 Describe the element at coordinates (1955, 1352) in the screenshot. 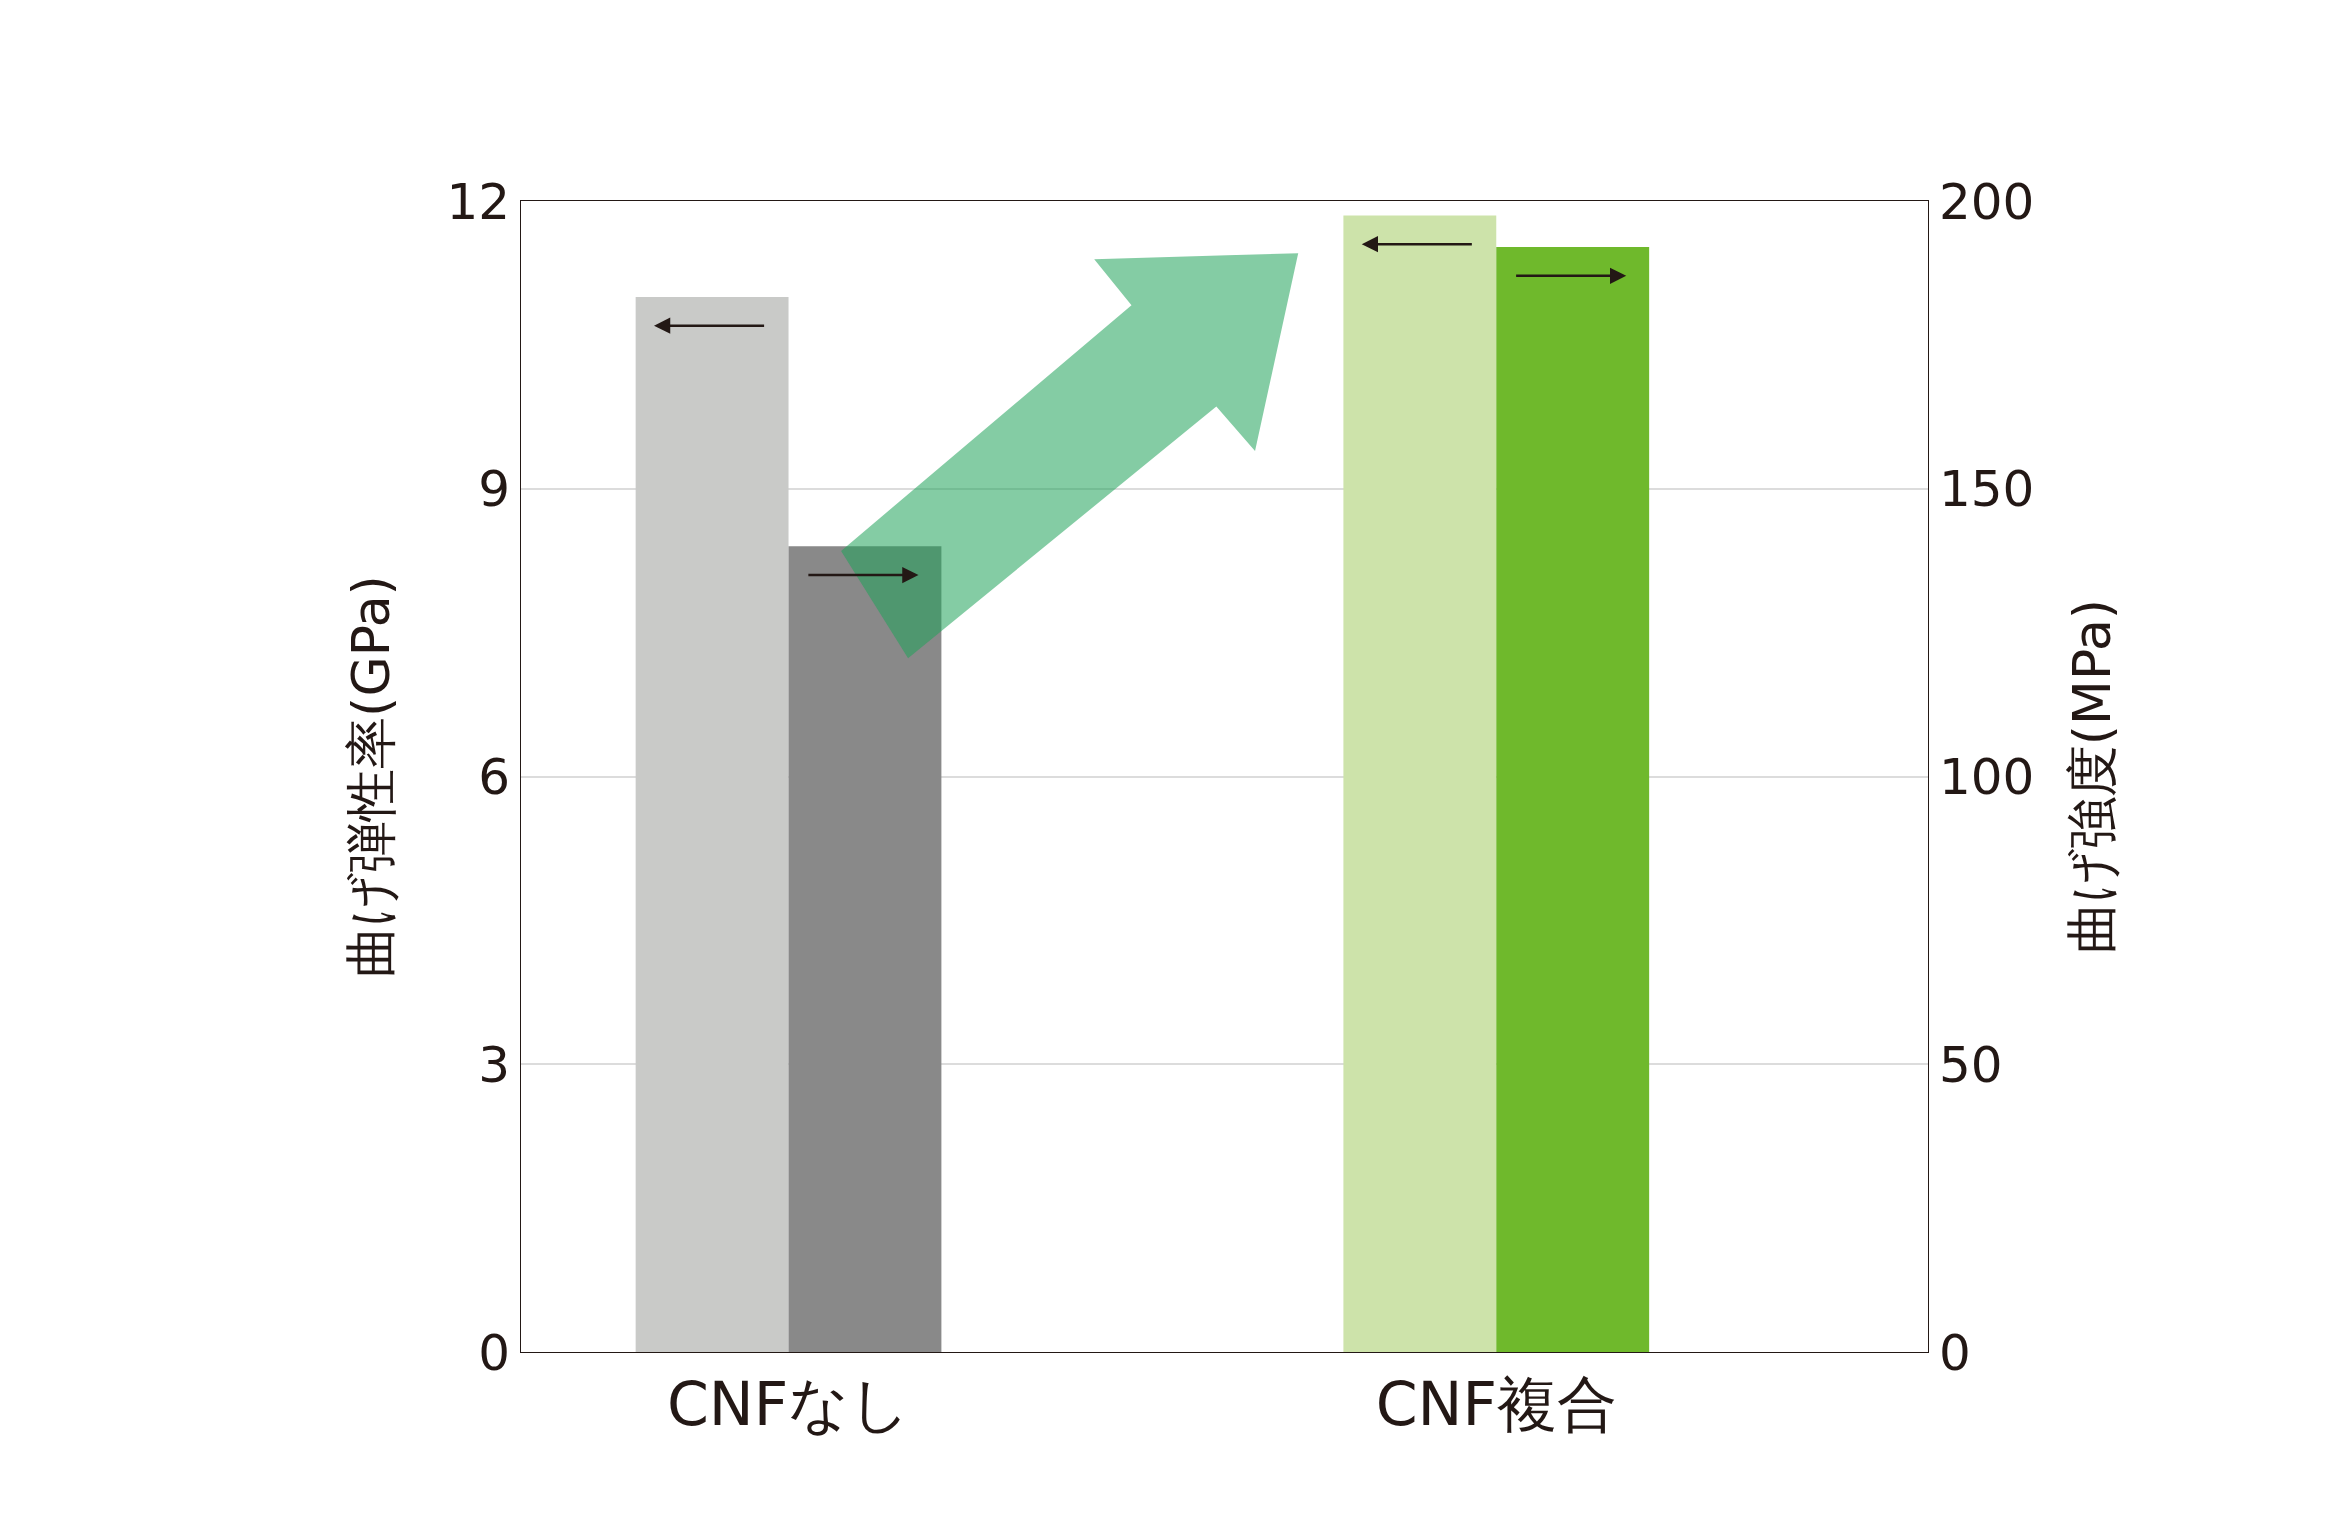

I see `y2-tick-label: 0` at that location.